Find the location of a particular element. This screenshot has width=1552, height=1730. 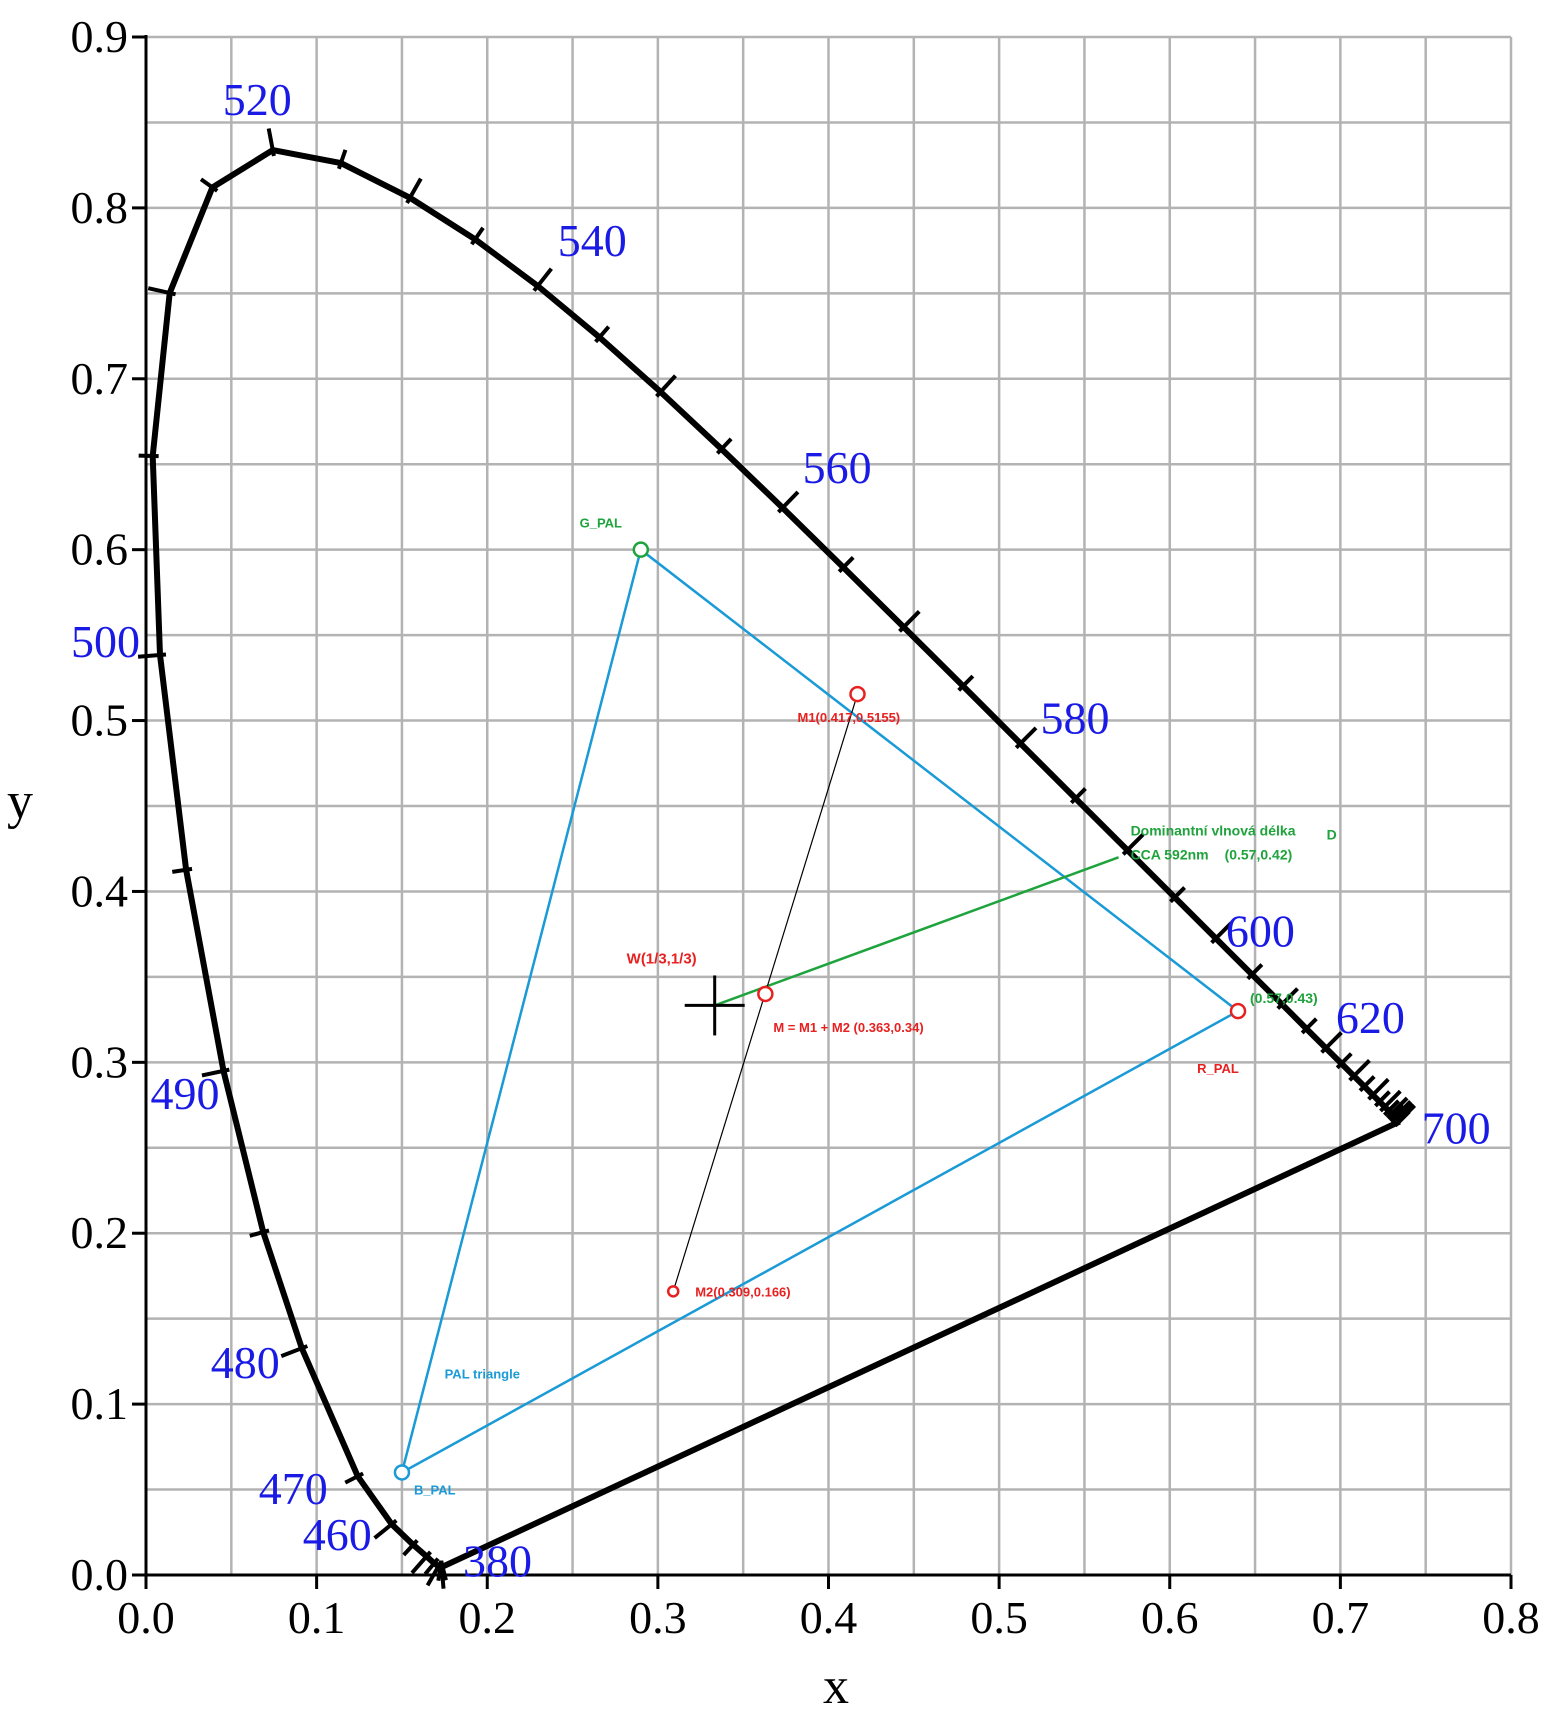

wavelength-label: 560 is located at coordinates (837, 467).